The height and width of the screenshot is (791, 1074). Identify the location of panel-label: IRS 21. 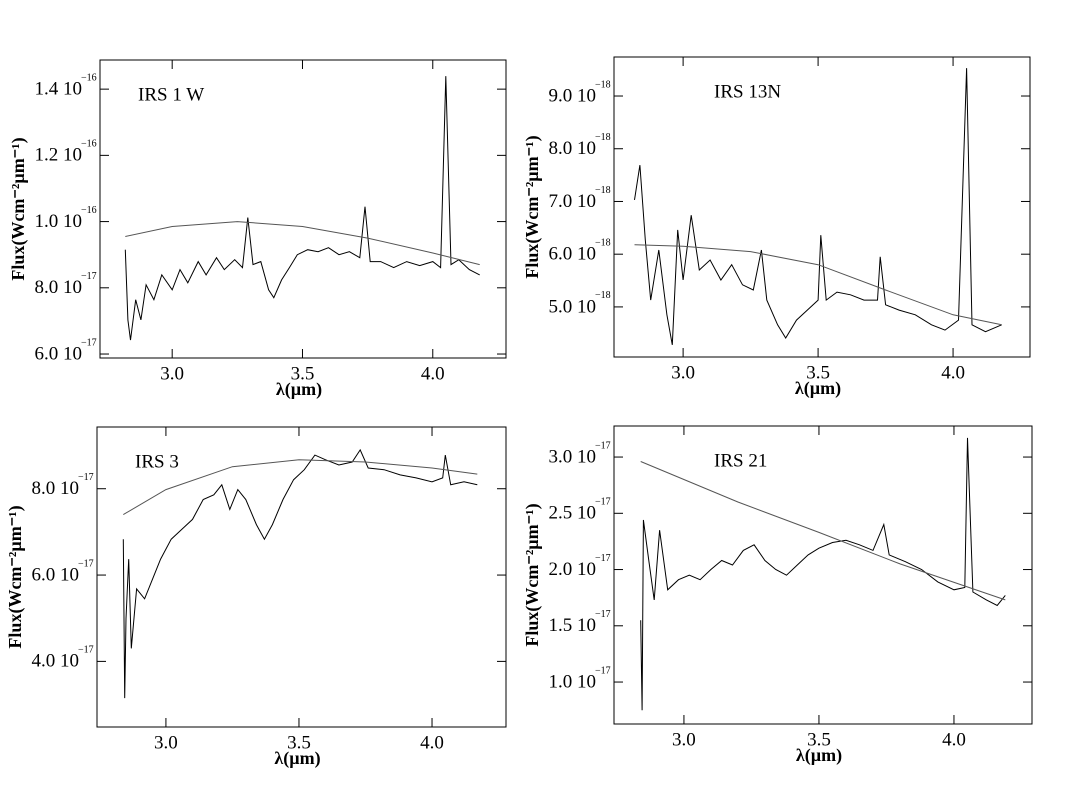
(740, 460).